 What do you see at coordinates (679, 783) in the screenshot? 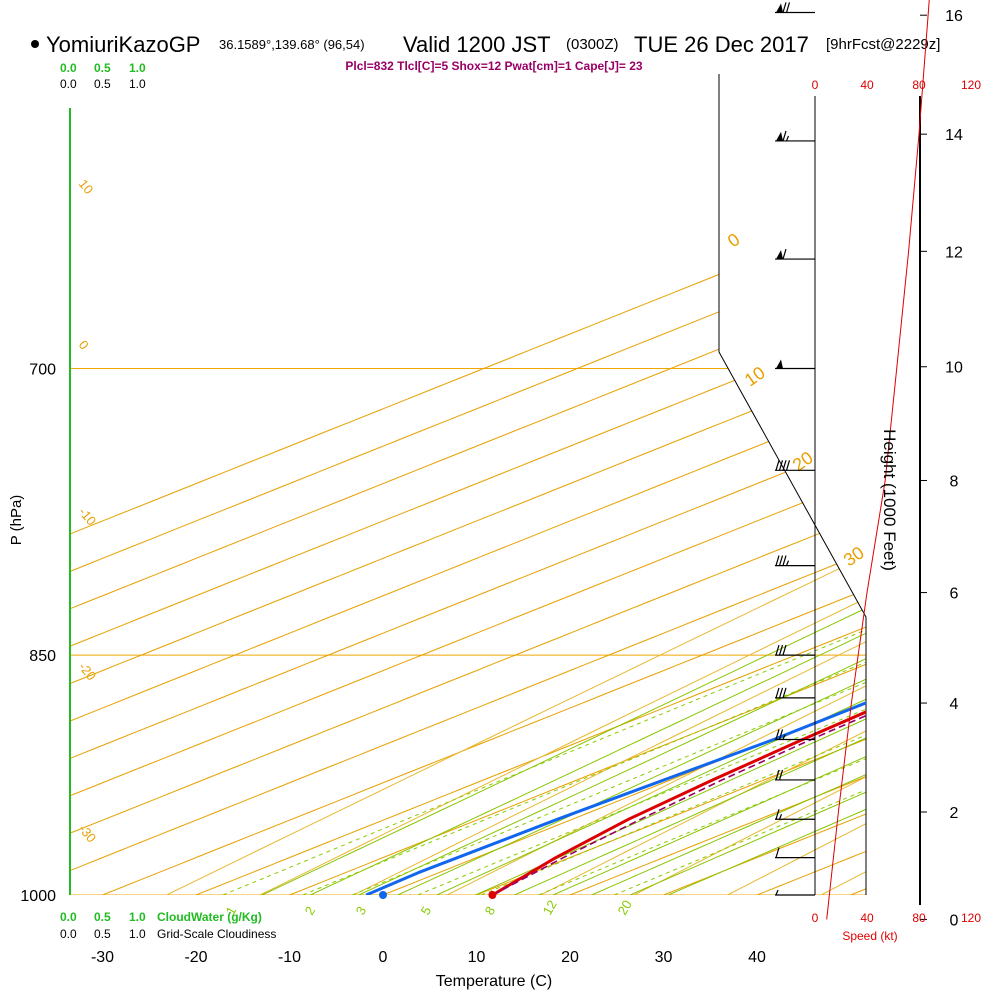
I see `parcel-profile-line` at bounding box center [679, 783].